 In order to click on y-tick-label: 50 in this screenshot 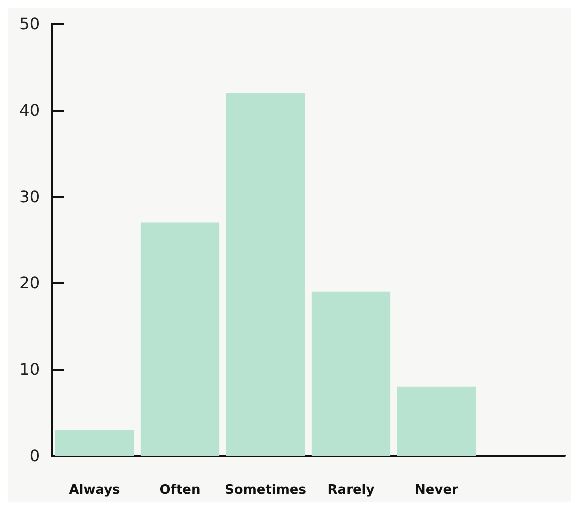, I will do `click(30, 24)`.